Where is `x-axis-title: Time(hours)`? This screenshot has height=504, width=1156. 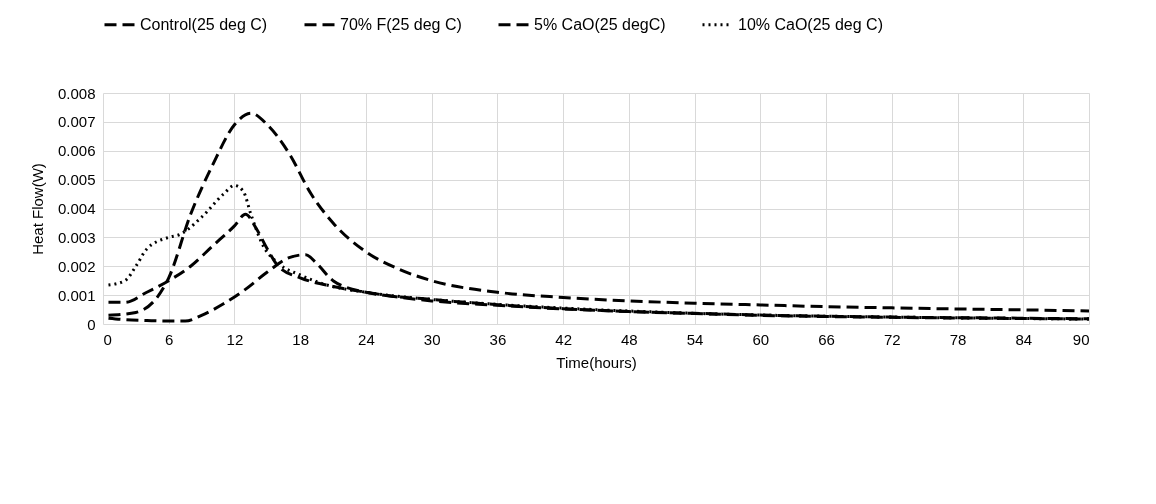 x-axis-title: Time(hours) is located at coordinates (596, 362).